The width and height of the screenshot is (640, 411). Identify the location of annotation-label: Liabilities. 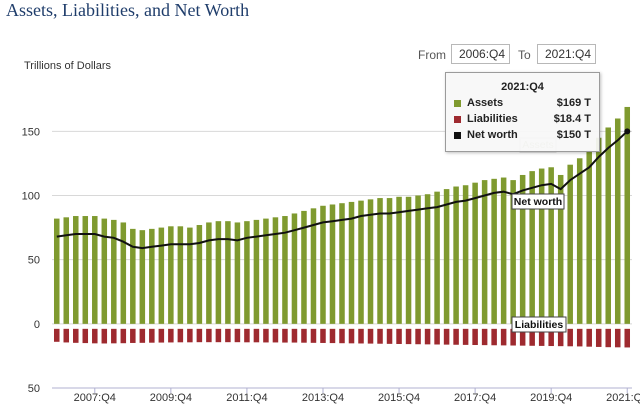
(539, 325).